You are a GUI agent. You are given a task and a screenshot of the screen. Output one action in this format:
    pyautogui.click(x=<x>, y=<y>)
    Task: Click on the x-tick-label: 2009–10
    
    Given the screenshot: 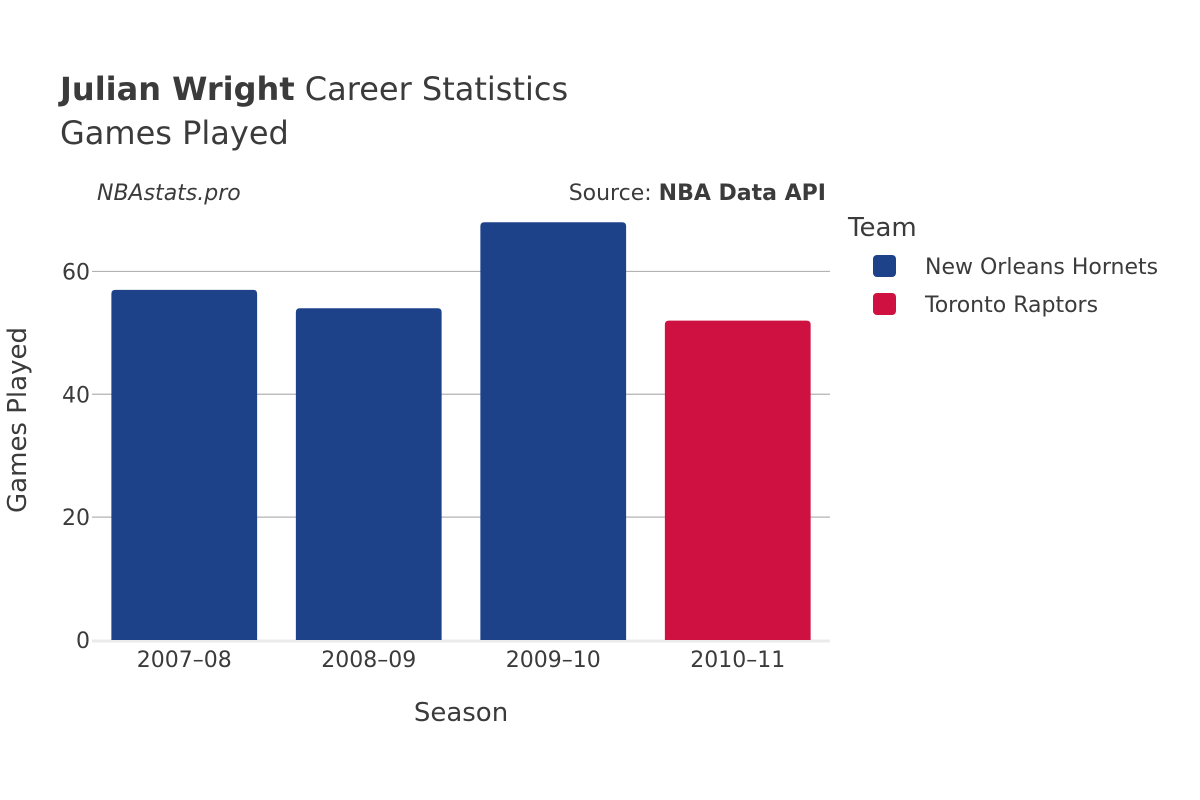 What is the action you would take?
    pyautogui.click(x=553, y=660)
    